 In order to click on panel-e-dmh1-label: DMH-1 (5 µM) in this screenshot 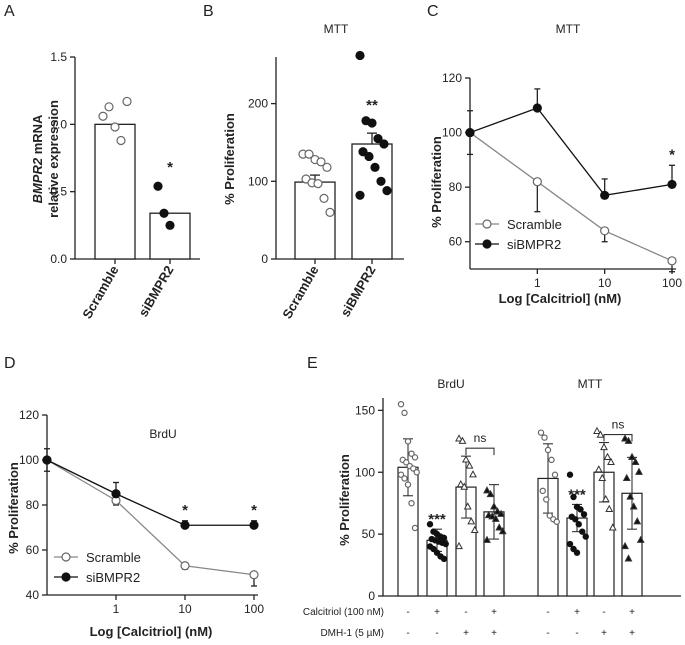, I will do `click(352, 633)`.